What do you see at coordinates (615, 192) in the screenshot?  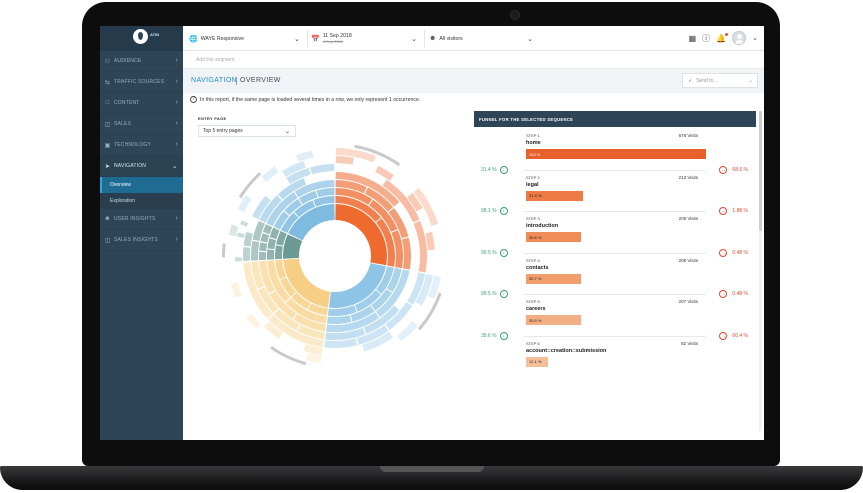 I see `funnel-step: STEP 2 legal 213 Visits 31.4 %` at bounding box center [615, 192].